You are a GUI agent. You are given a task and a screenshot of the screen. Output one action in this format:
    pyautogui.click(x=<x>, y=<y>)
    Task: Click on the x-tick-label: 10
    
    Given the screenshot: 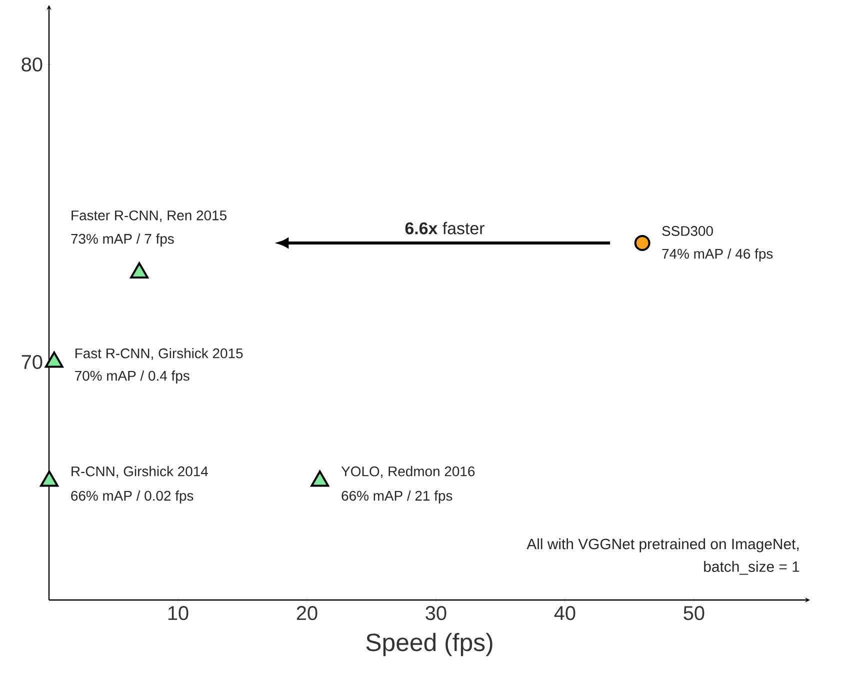 What is the action you would take?
    pyautogui.click(x=178, y=613)
    